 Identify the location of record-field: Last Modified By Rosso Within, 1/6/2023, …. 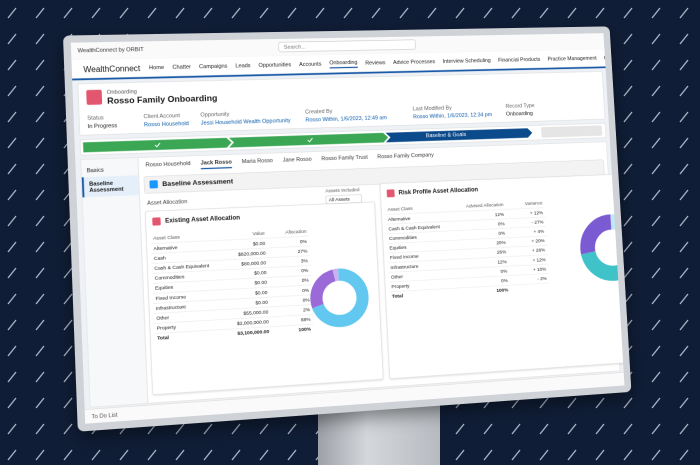
(453, 112).